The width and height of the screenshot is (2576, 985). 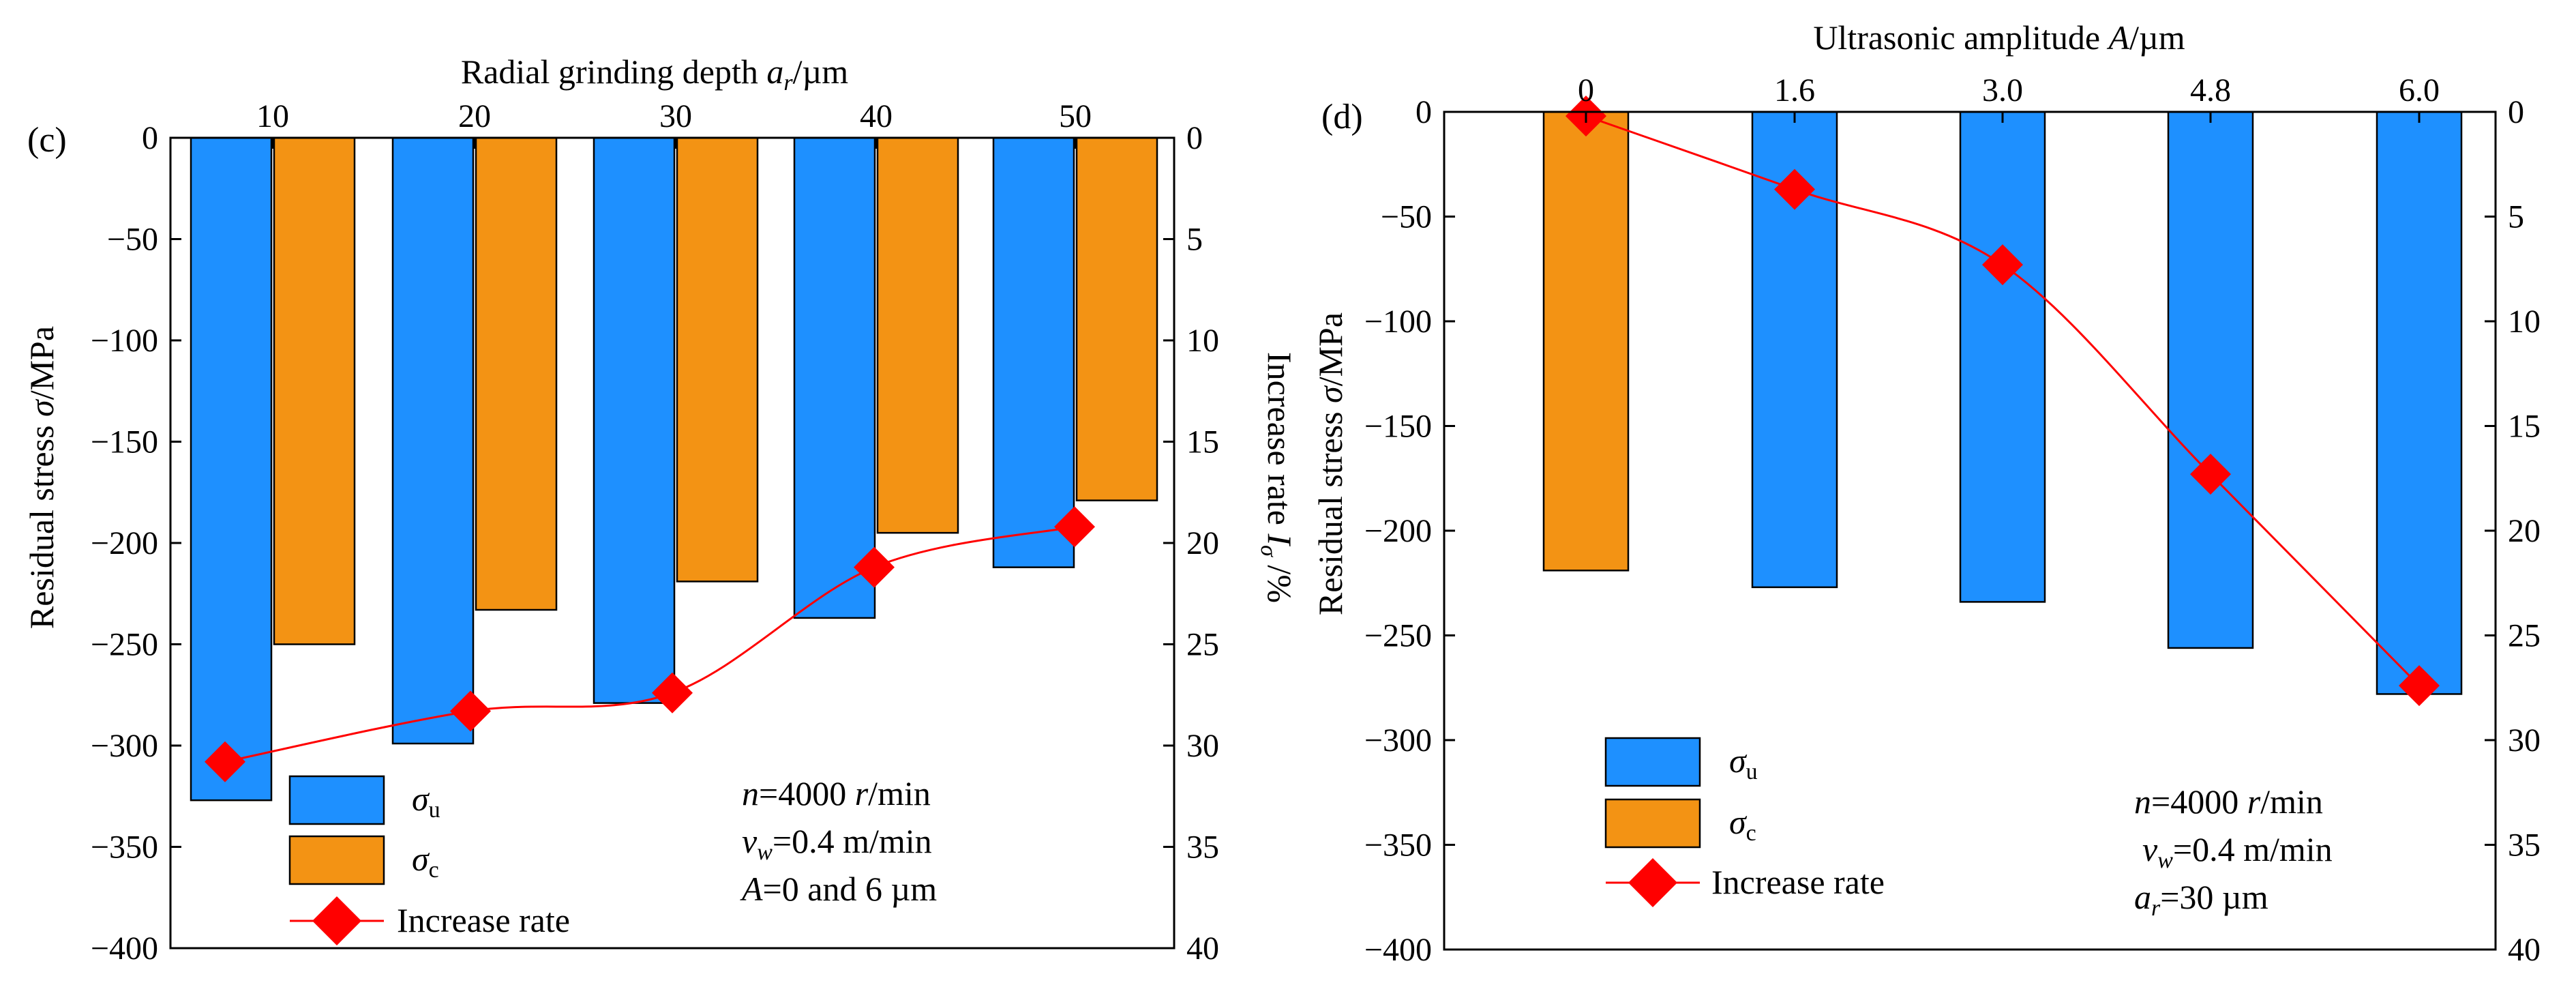 I want to click on top-tick-label-d: 3.0, so click(x=2002, y=90).